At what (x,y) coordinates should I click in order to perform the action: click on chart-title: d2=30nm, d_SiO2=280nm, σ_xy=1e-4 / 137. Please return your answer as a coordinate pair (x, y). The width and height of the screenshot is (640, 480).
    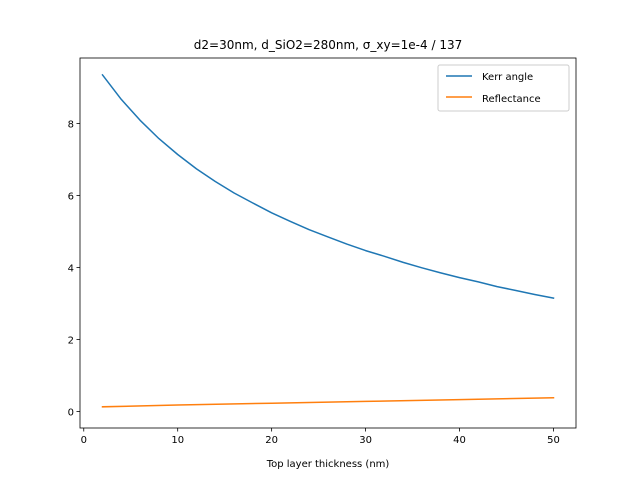
    Looking at the image, I should click on (328, 45).